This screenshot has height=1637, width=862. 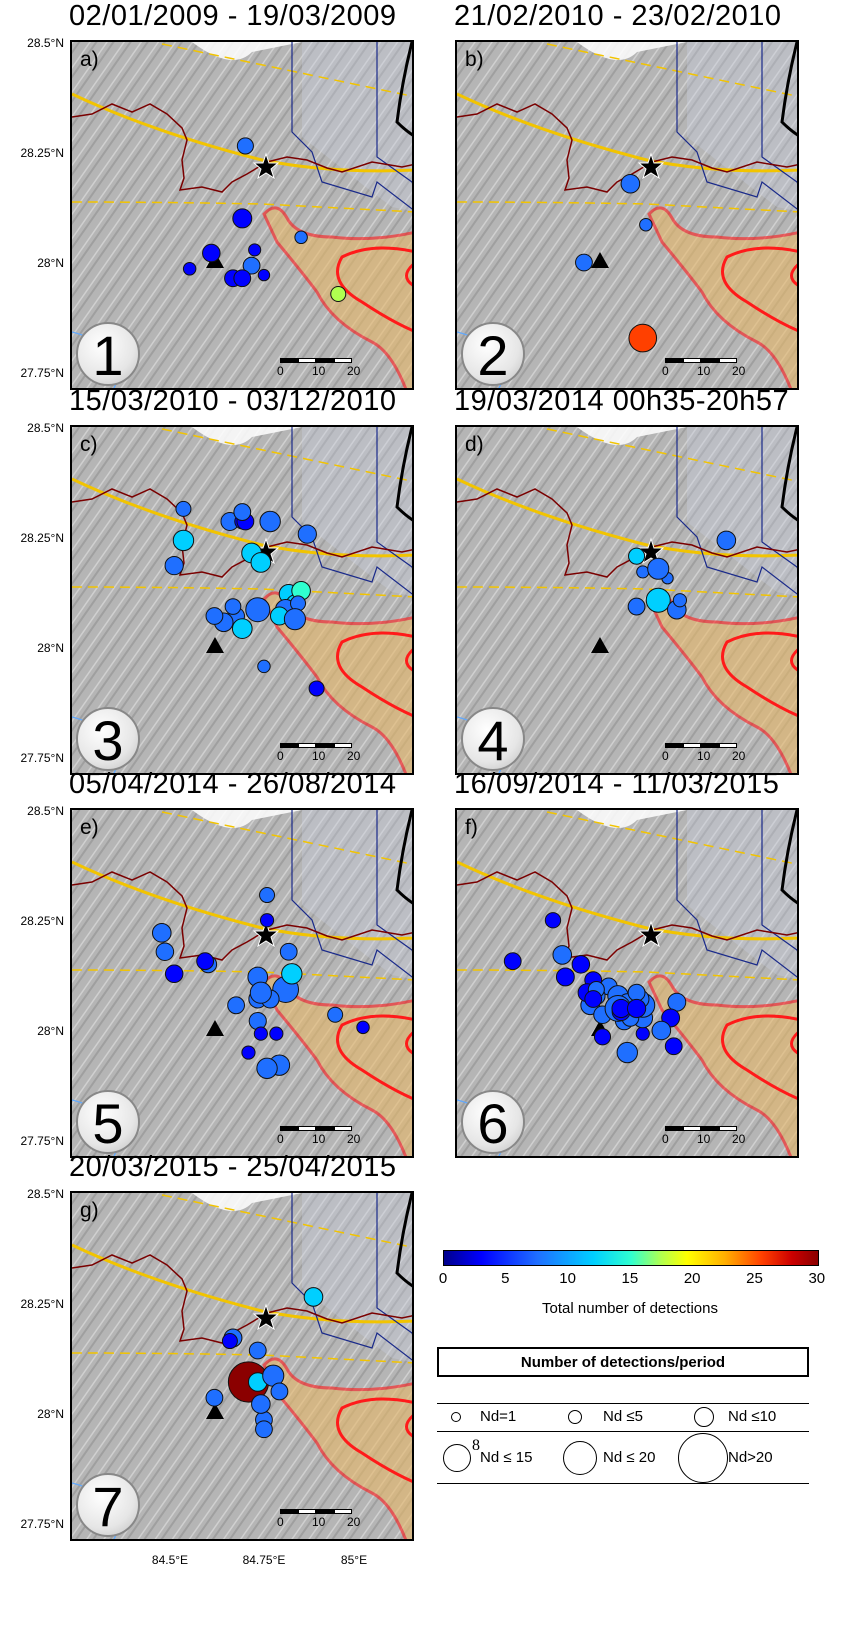 What do you see at coordinates (242, 1366) in the screenshot?
I see `map-panel: g) 7 0 10 20` at bounding box center [242, 1366].